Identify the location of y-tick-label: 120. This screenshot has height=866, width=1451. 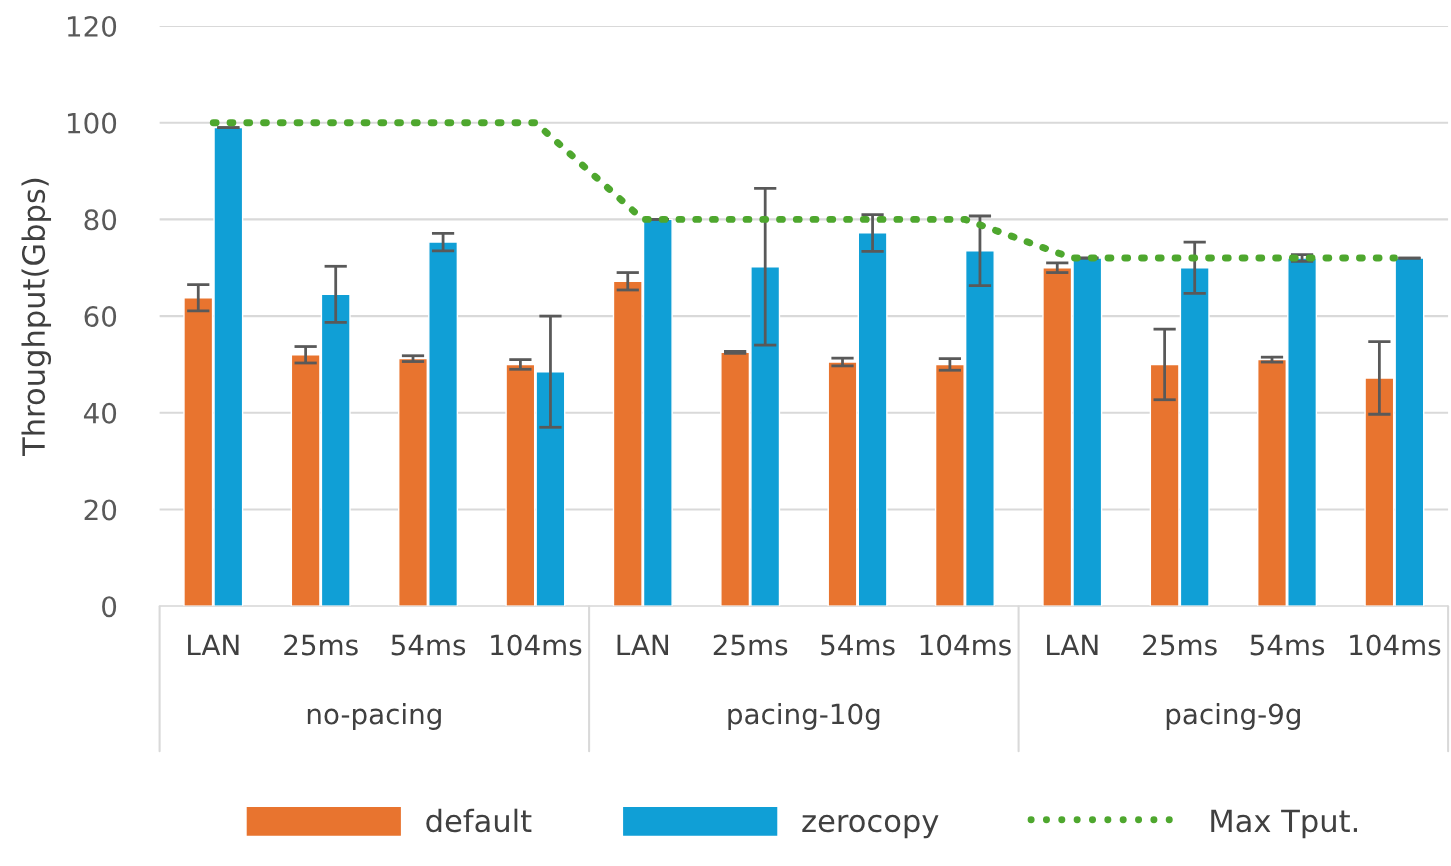
(92, 26).